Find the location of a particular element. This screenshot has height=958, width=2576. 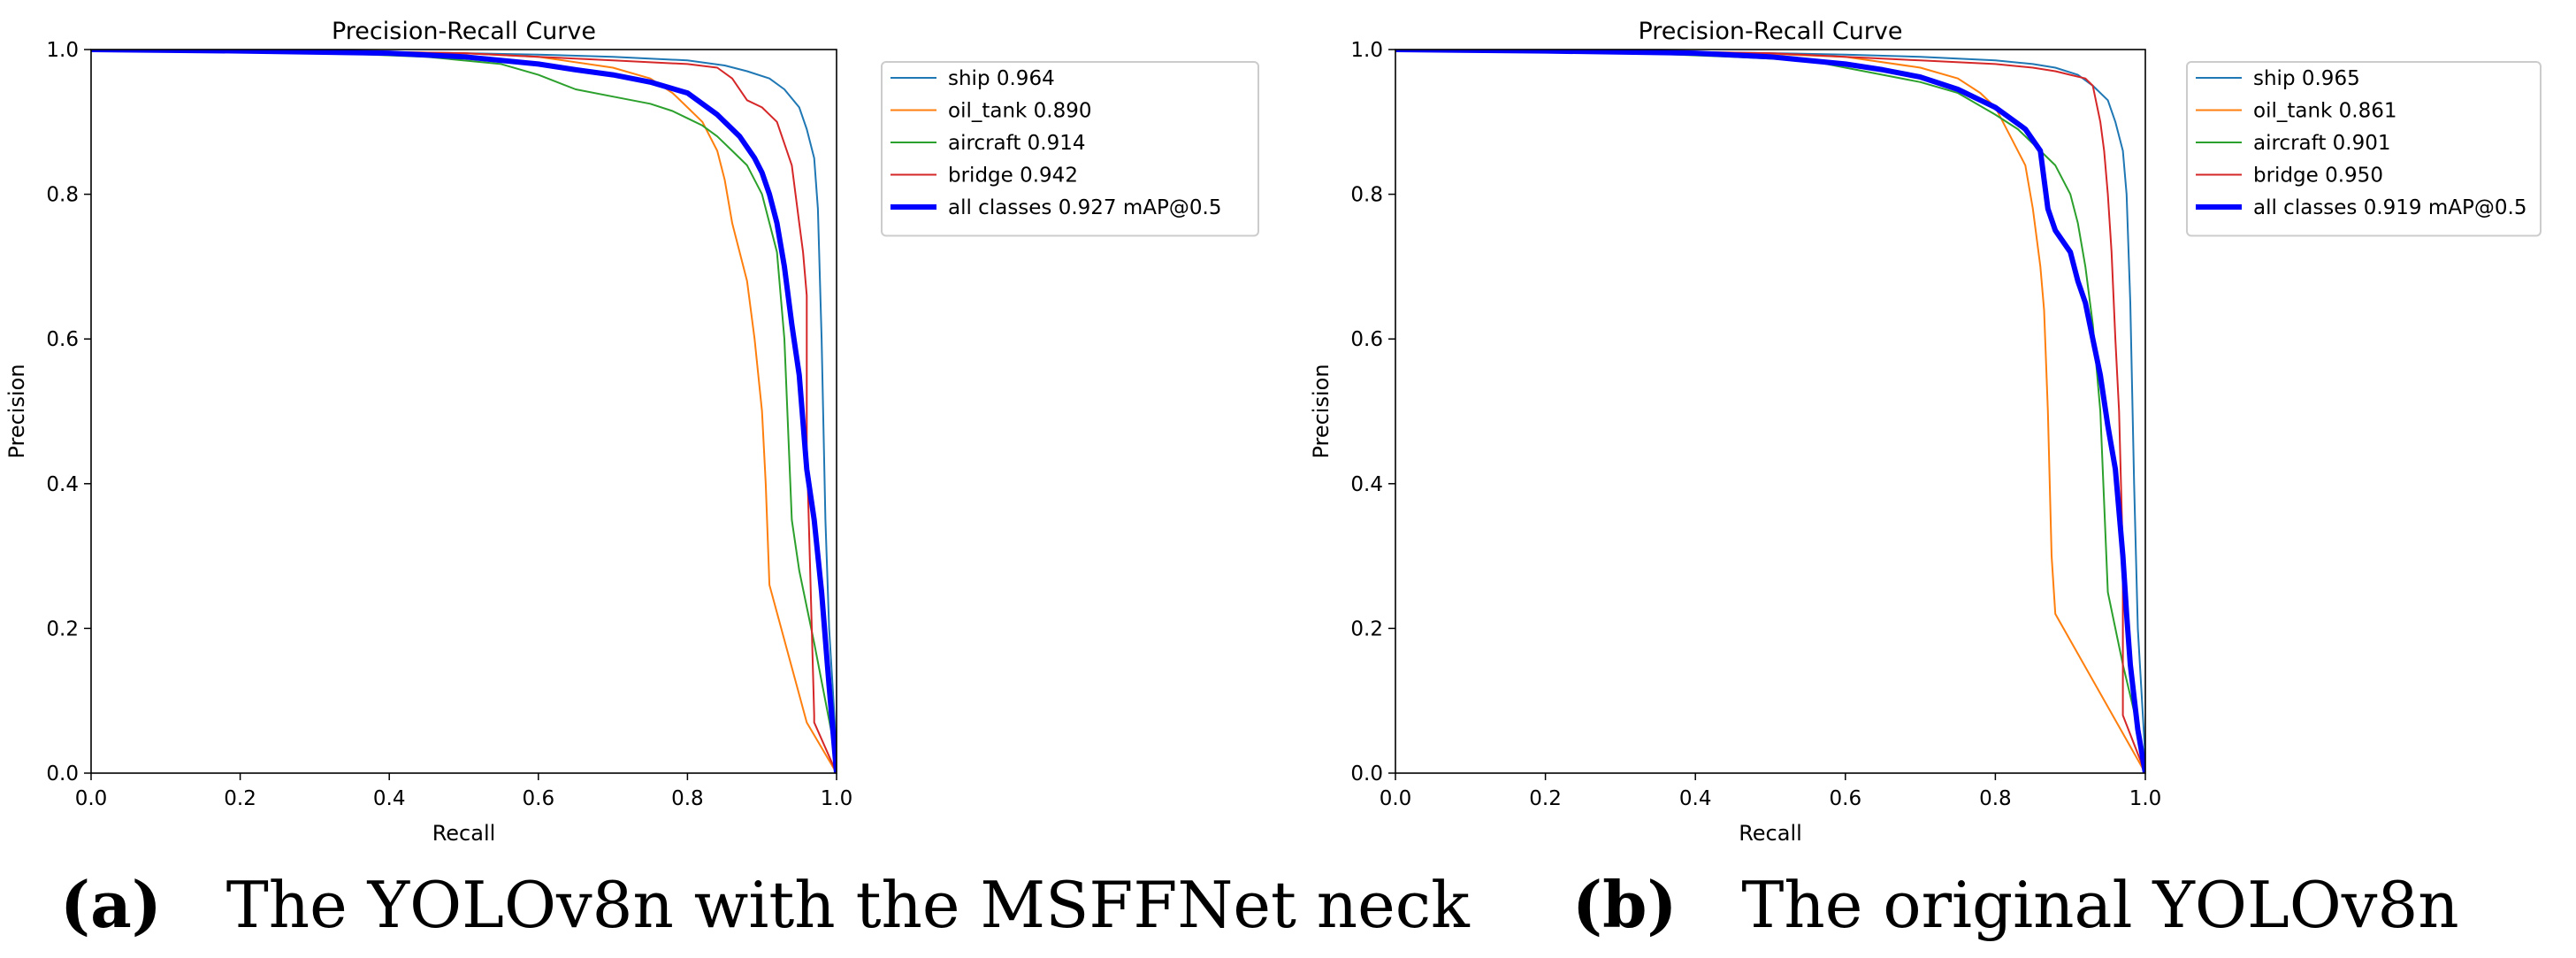

legend-label: ship 0.965 is located at coordinates (2306, 78).